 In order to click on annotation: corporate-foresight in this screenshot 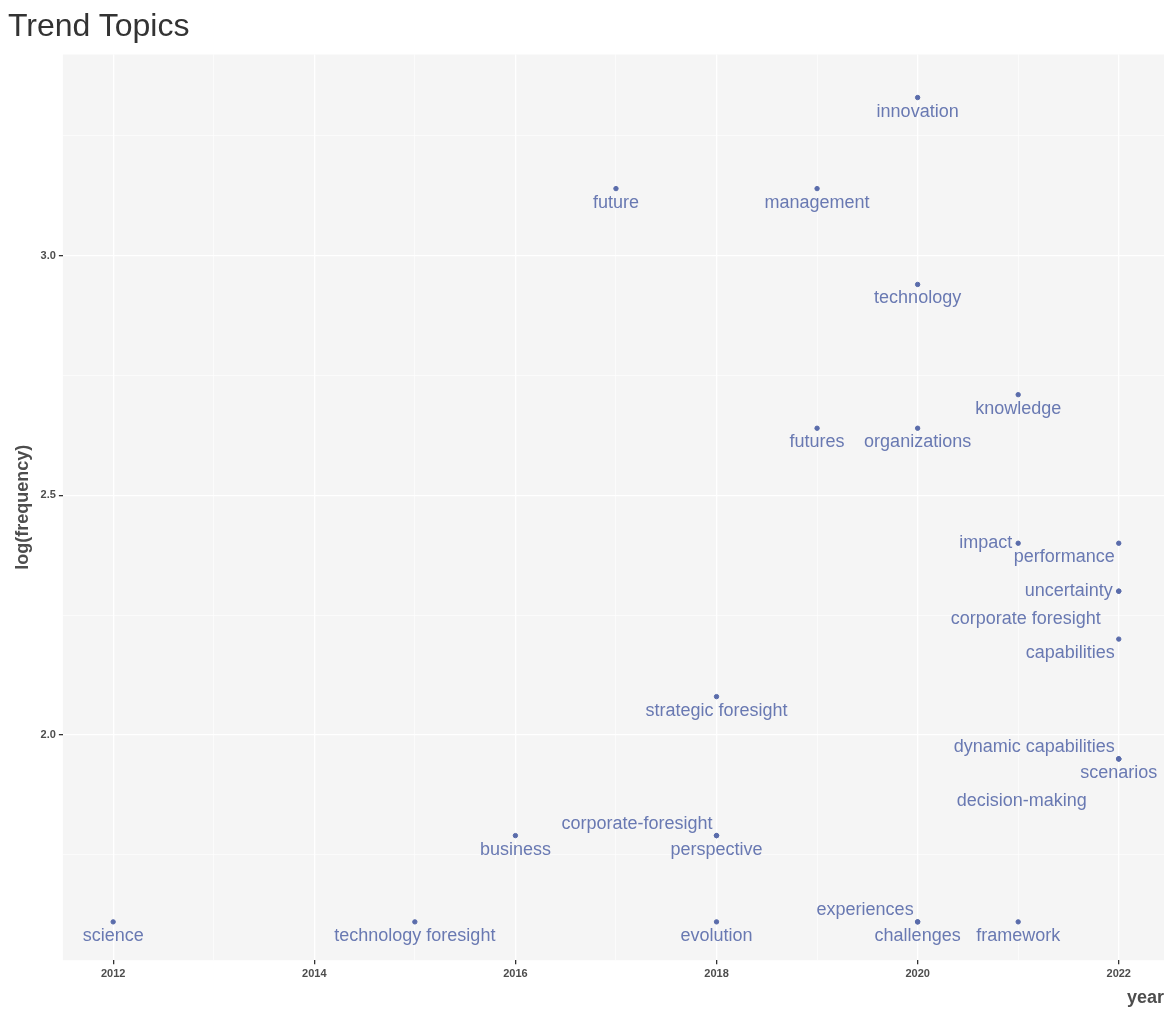, I will do `click(637, 822)`.